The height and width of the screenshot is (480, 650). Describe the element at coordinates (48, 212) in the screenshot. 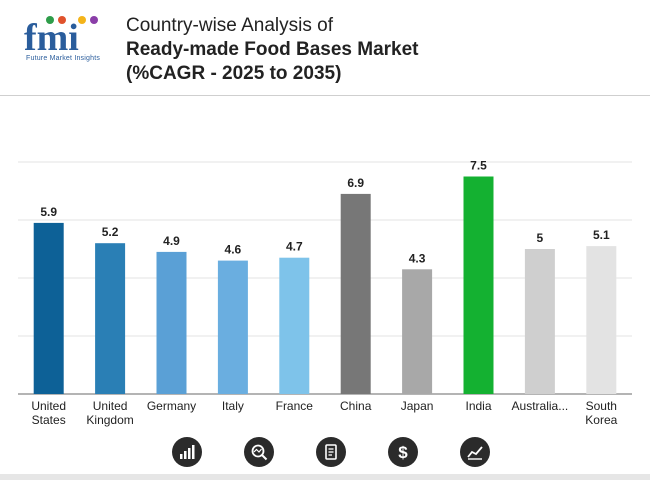

I see `data-label: 5.9` at that location.